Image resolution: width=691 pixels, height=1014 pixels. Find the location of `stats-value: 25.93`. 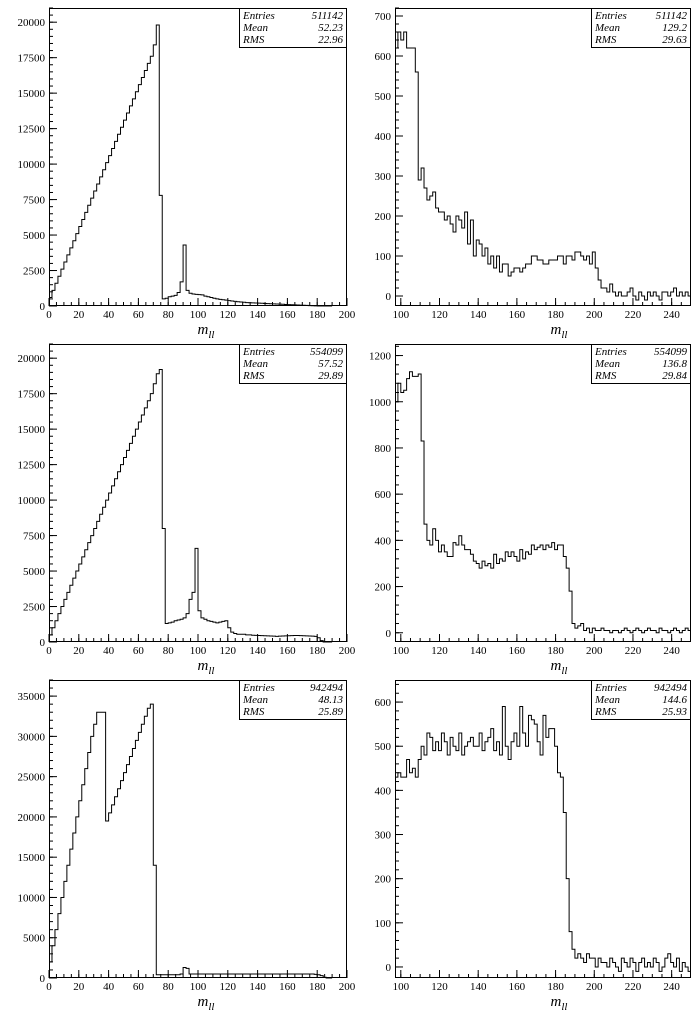

stats-value: 25.93 is located at coordinates (674, 712).